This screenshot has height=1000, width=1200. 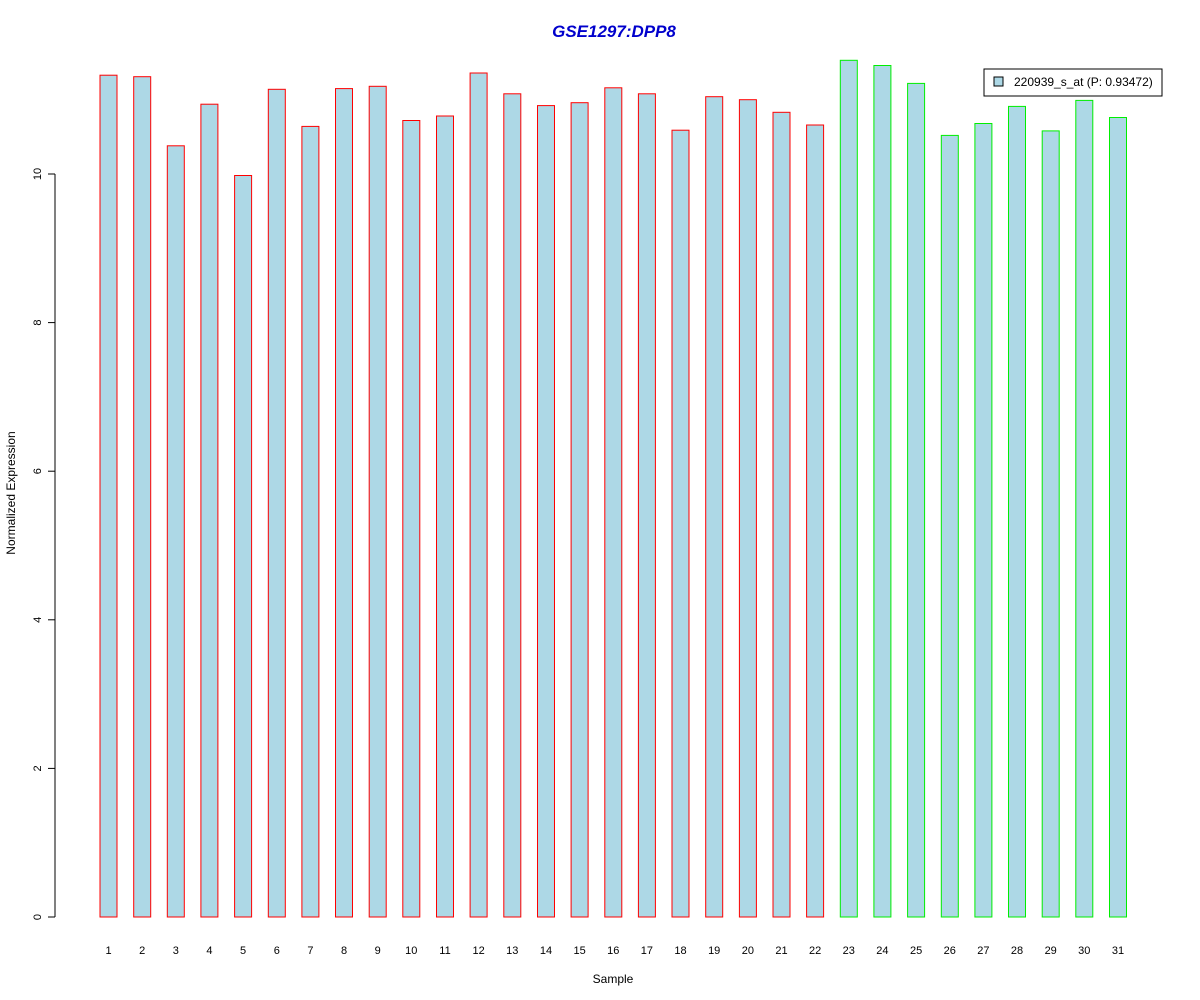 I want to click on y-axis-title: Normalized Expression, so click(x=11, y=492).